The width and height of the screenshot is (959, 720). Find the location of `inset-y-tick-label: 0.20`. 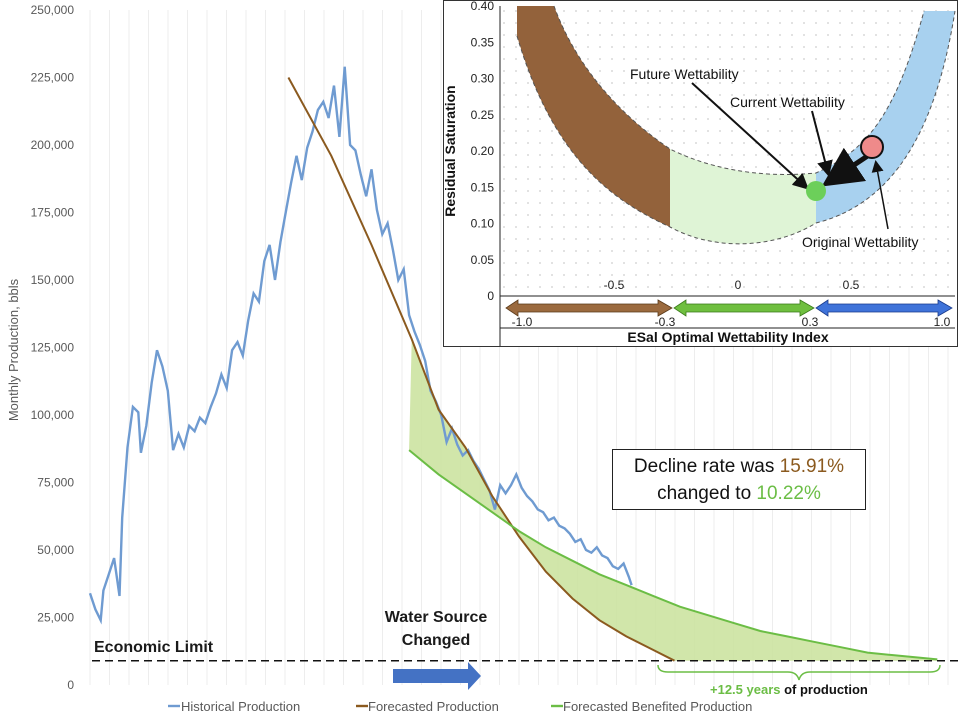

inset-y-tick-label: 0.20 is located at coordinates (483, 151).